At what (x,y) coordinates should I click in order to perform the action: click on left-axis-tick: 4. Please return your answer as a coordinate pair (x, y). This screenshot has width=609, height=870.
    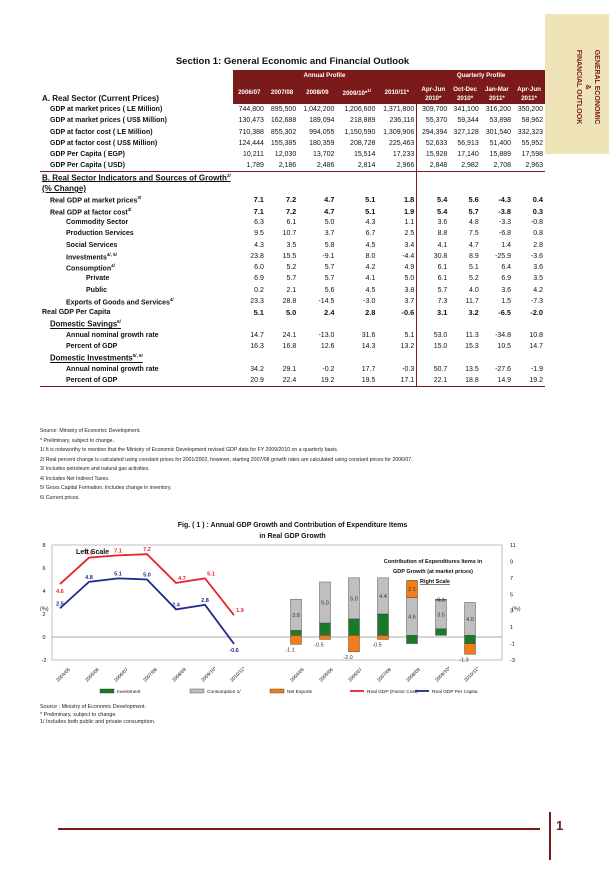
    Looking at the image, I should click on (43, 592).